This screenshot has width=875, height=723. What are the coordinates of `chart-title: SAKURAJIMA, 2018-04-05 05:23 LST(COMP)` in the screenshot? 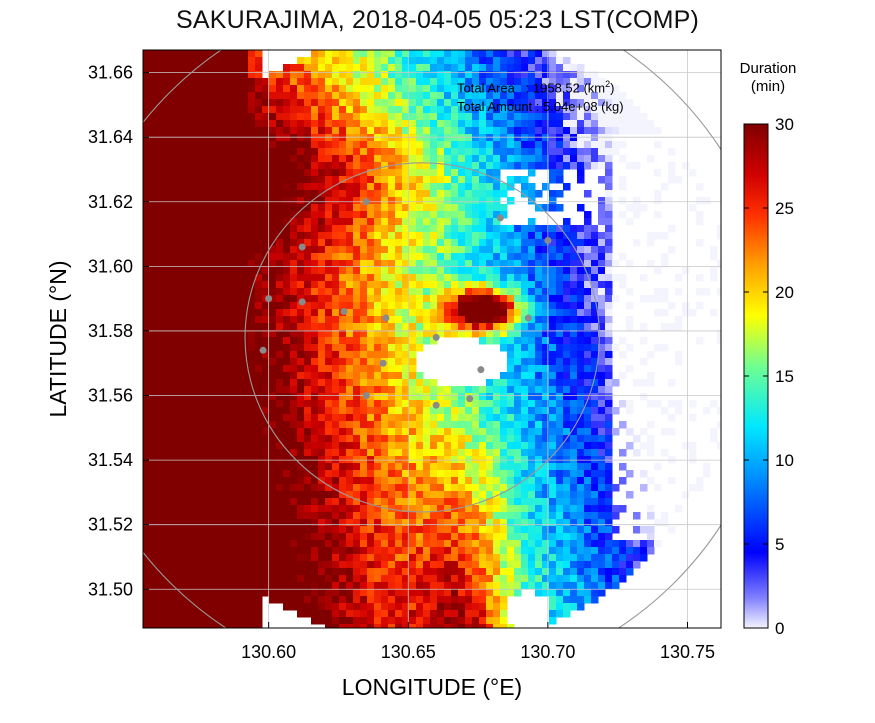 It's located at (437, 20).